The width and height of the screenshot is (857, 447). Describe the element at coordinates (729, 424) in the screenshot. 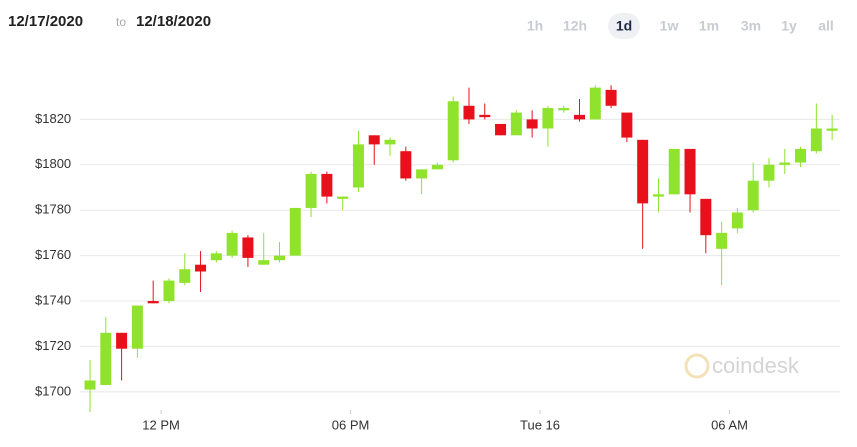

I see `x-tick-label: 06 AM` at that location.